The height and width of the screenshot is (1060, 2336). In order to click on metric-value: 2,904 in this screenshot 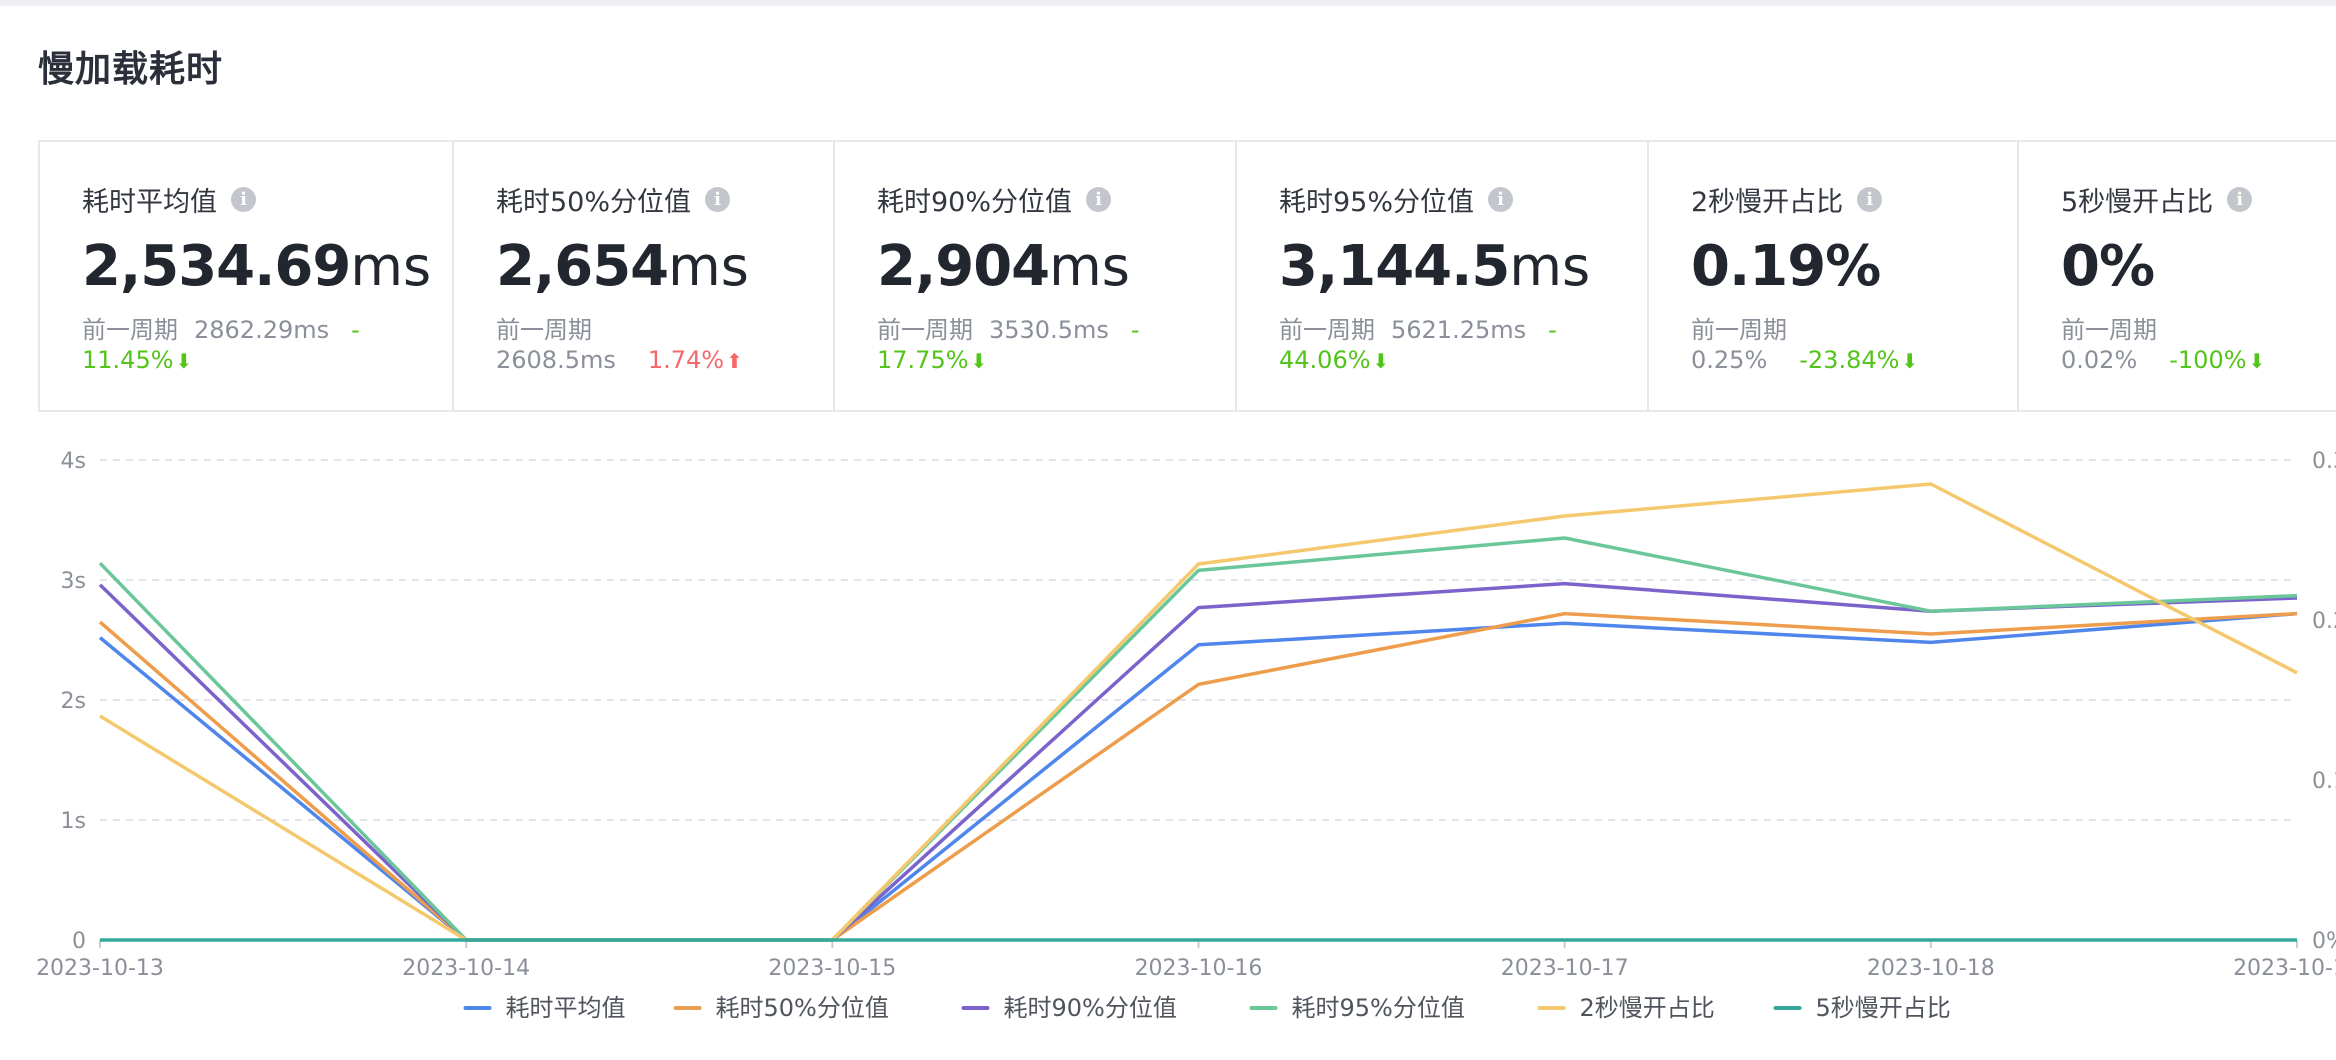, I will do `click(963, 266)`.